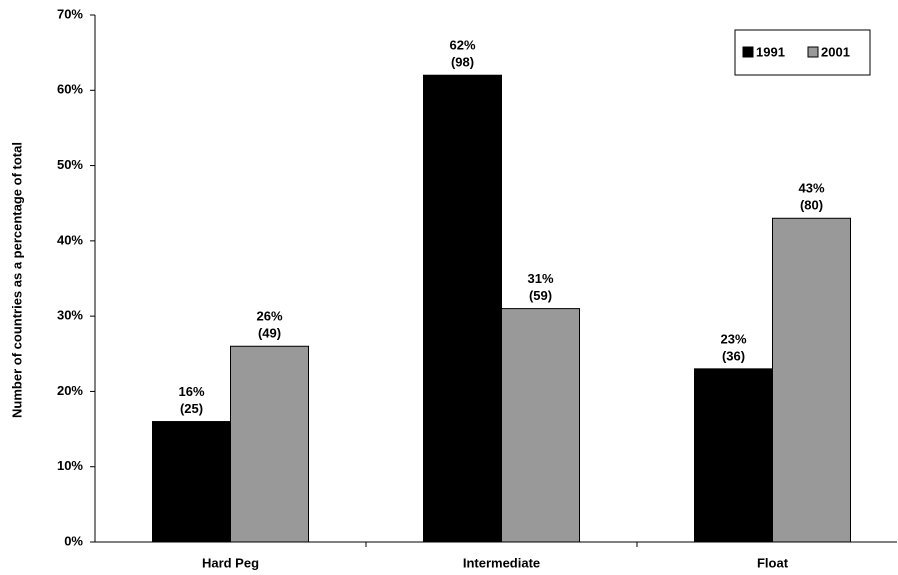  I want to click on y-tick-label: 40%, so click(70, 239).